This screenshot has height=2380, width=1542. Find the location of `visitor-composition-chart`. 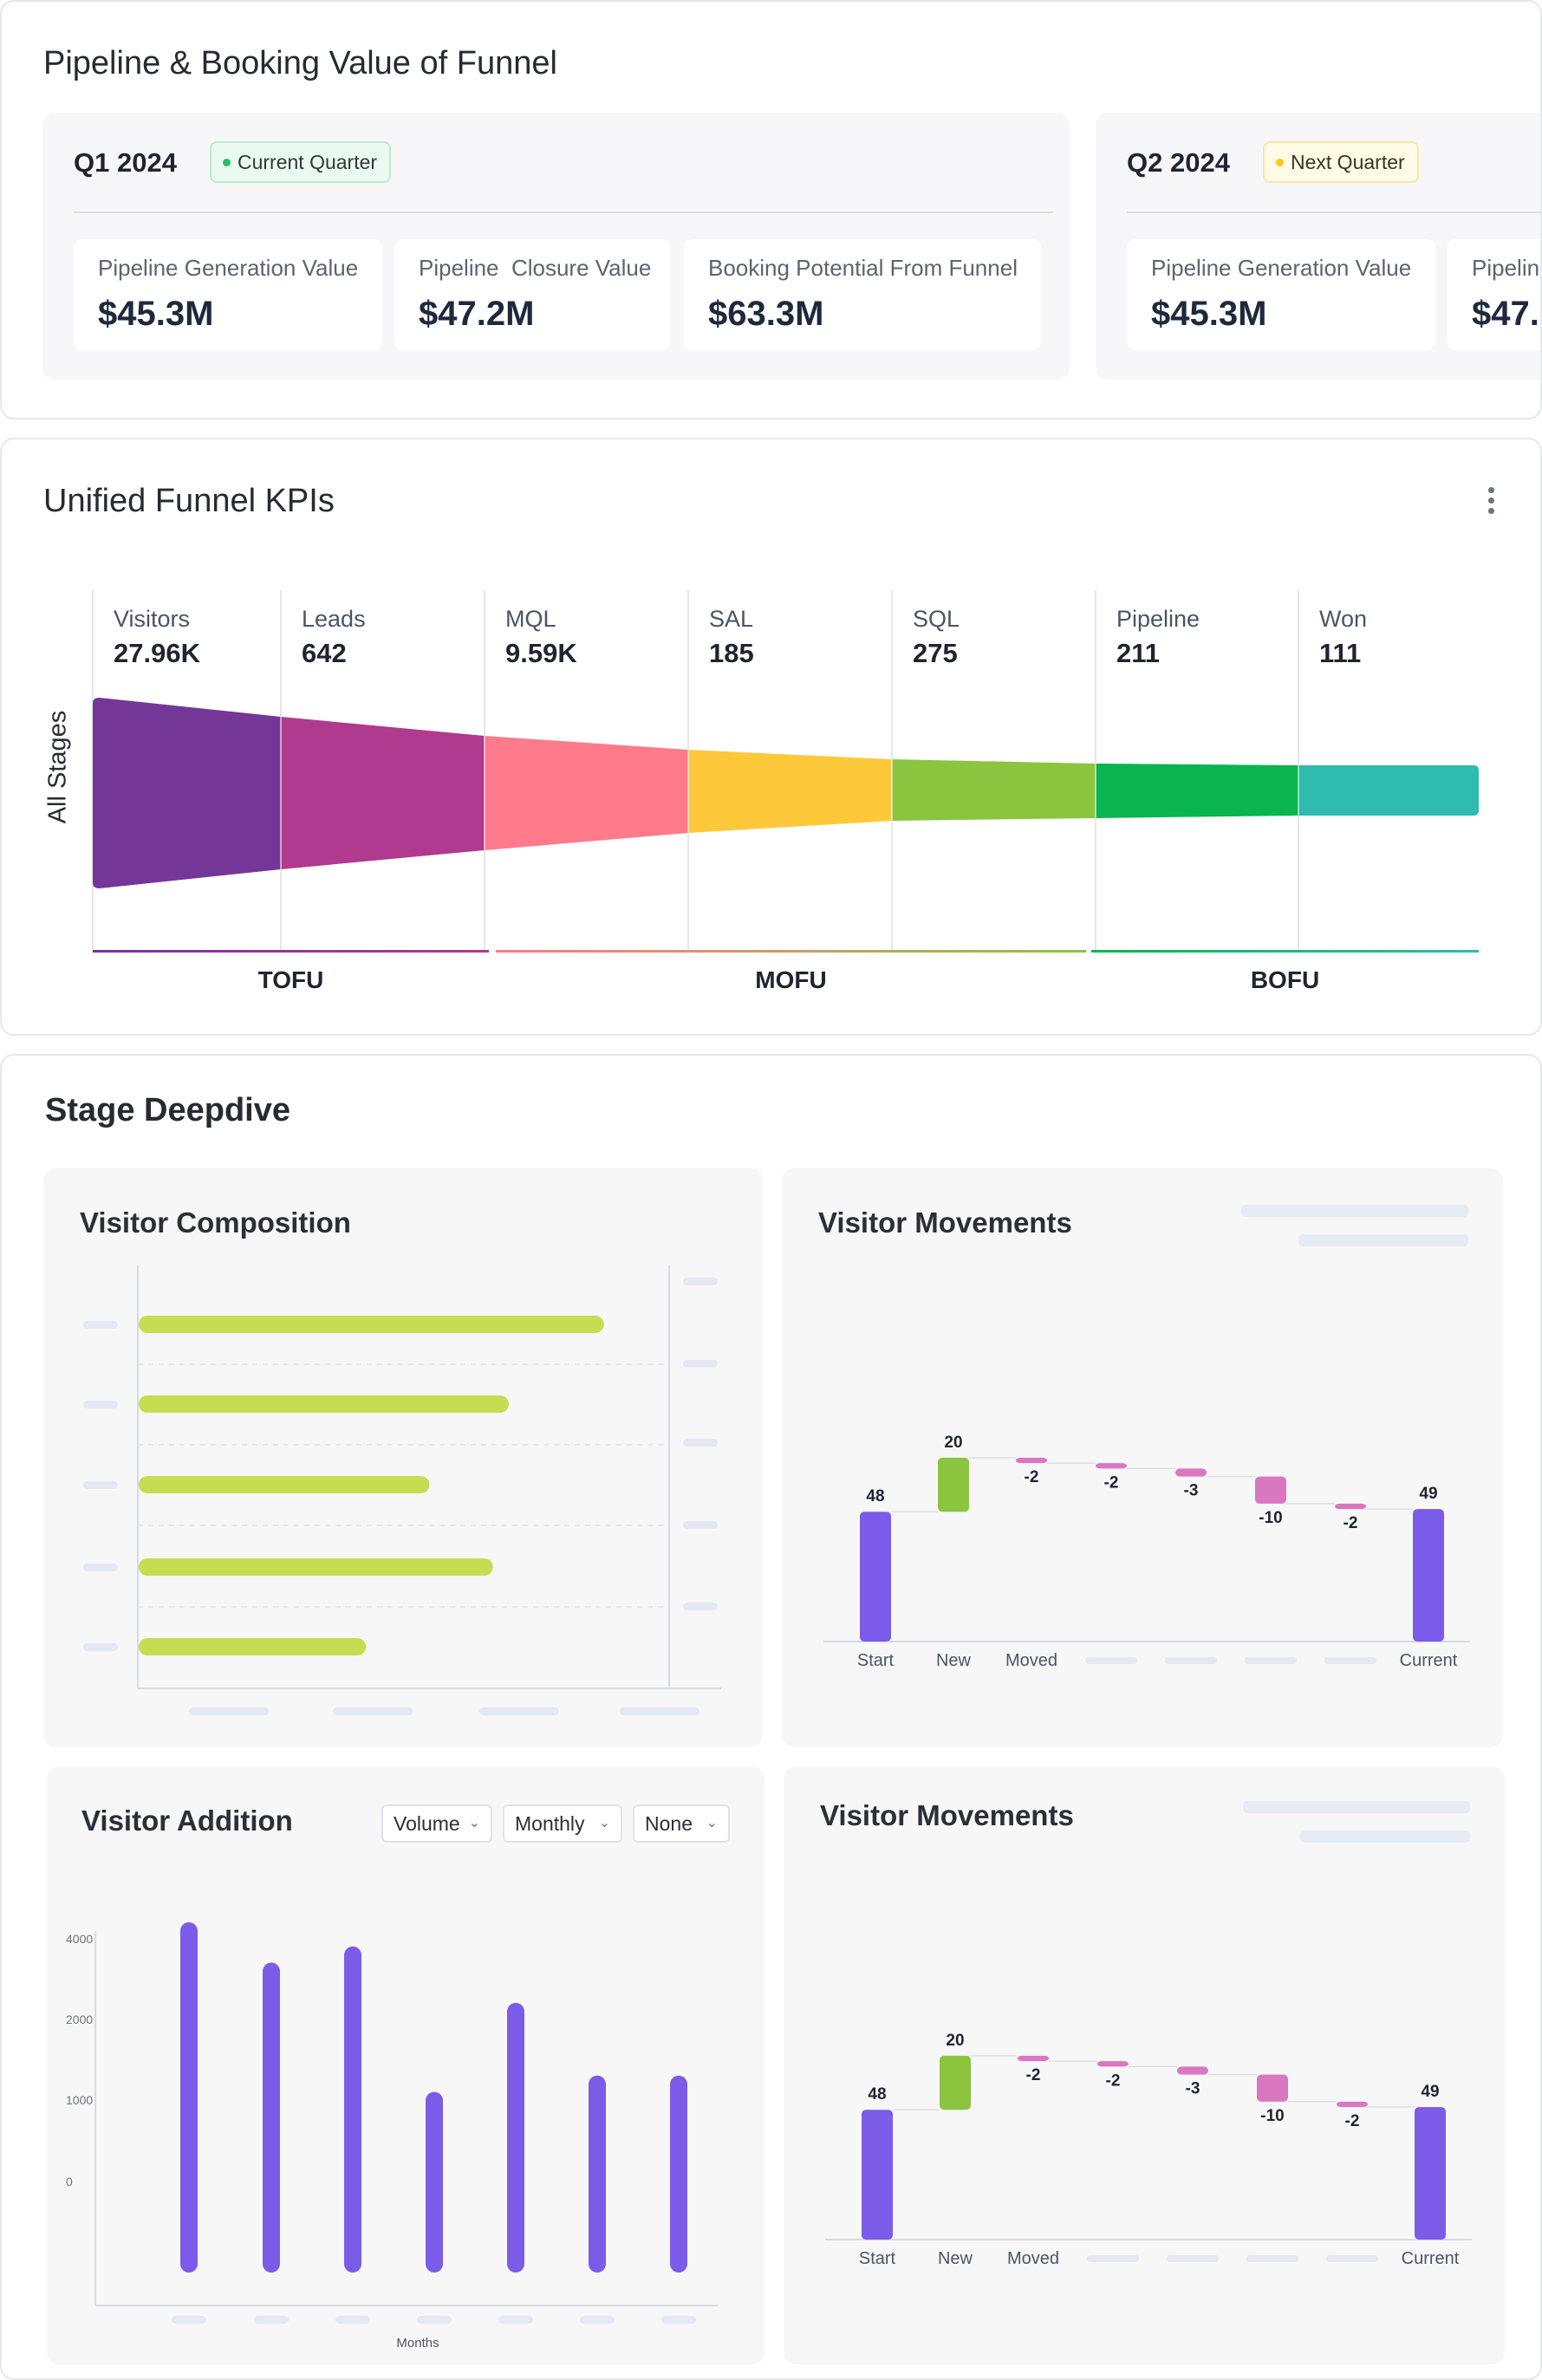

visitor-composition-chart is located at coordinates (402, 1490).